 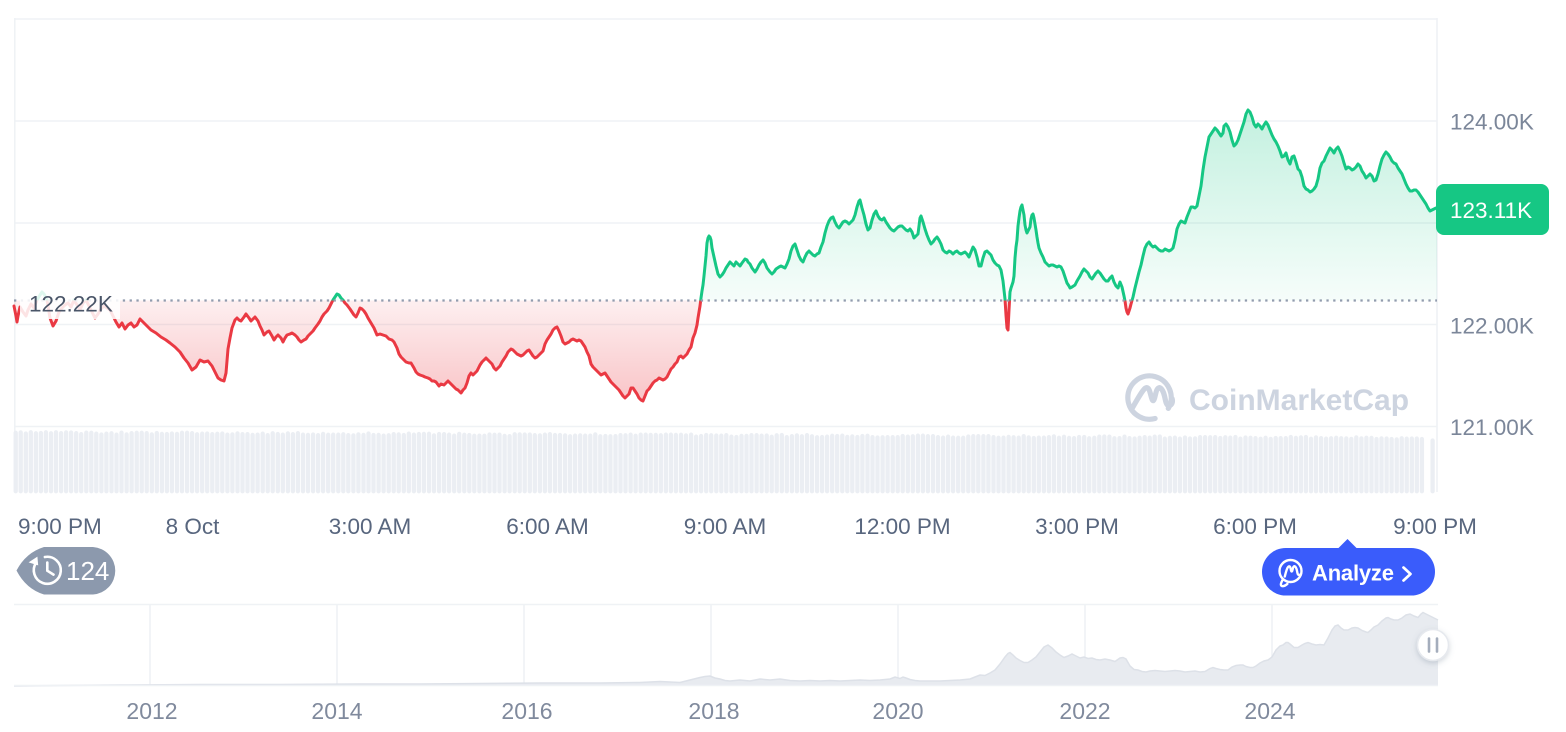 What do you see at coordinates (1299, 400) in the screenshot?
I see `svg-text: CoinMarketCap` at bounding box center [1299, 400].